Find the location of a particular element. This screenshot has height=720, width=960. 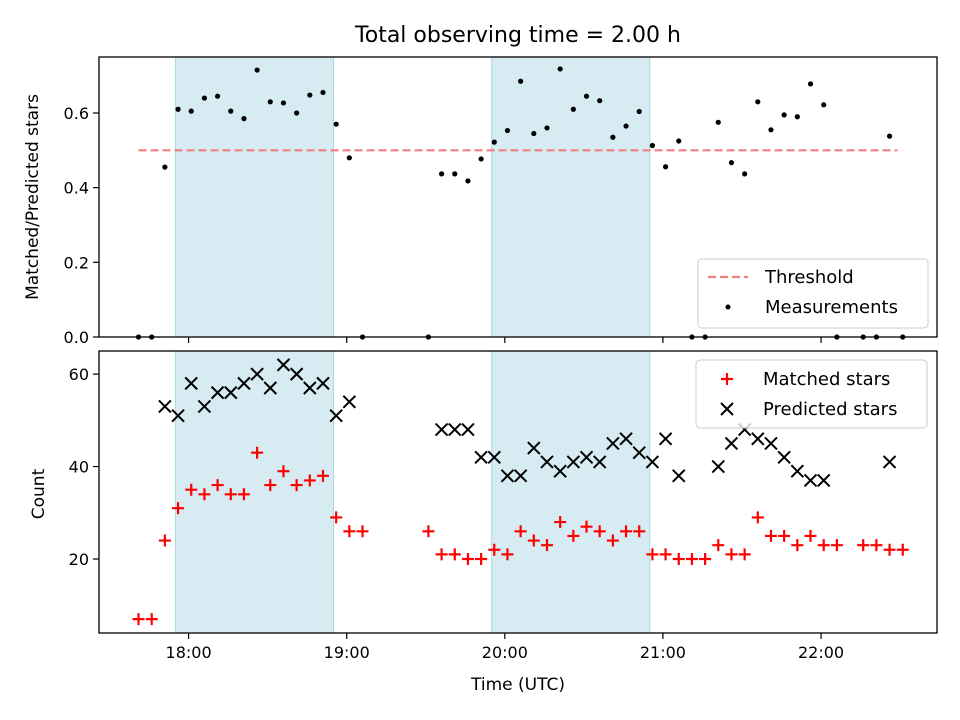

bottom-xlabel: Time (UTC) is located at coordinates (517, 685).